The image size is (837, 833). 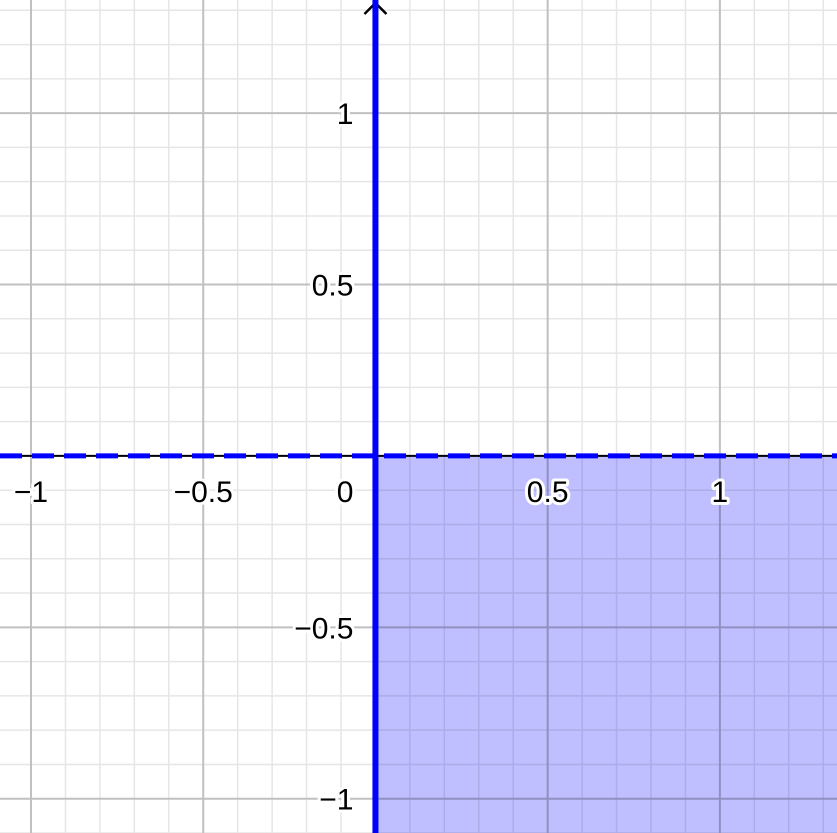 I want to click on y-tick-label: 1, so click(x=345, y=114).